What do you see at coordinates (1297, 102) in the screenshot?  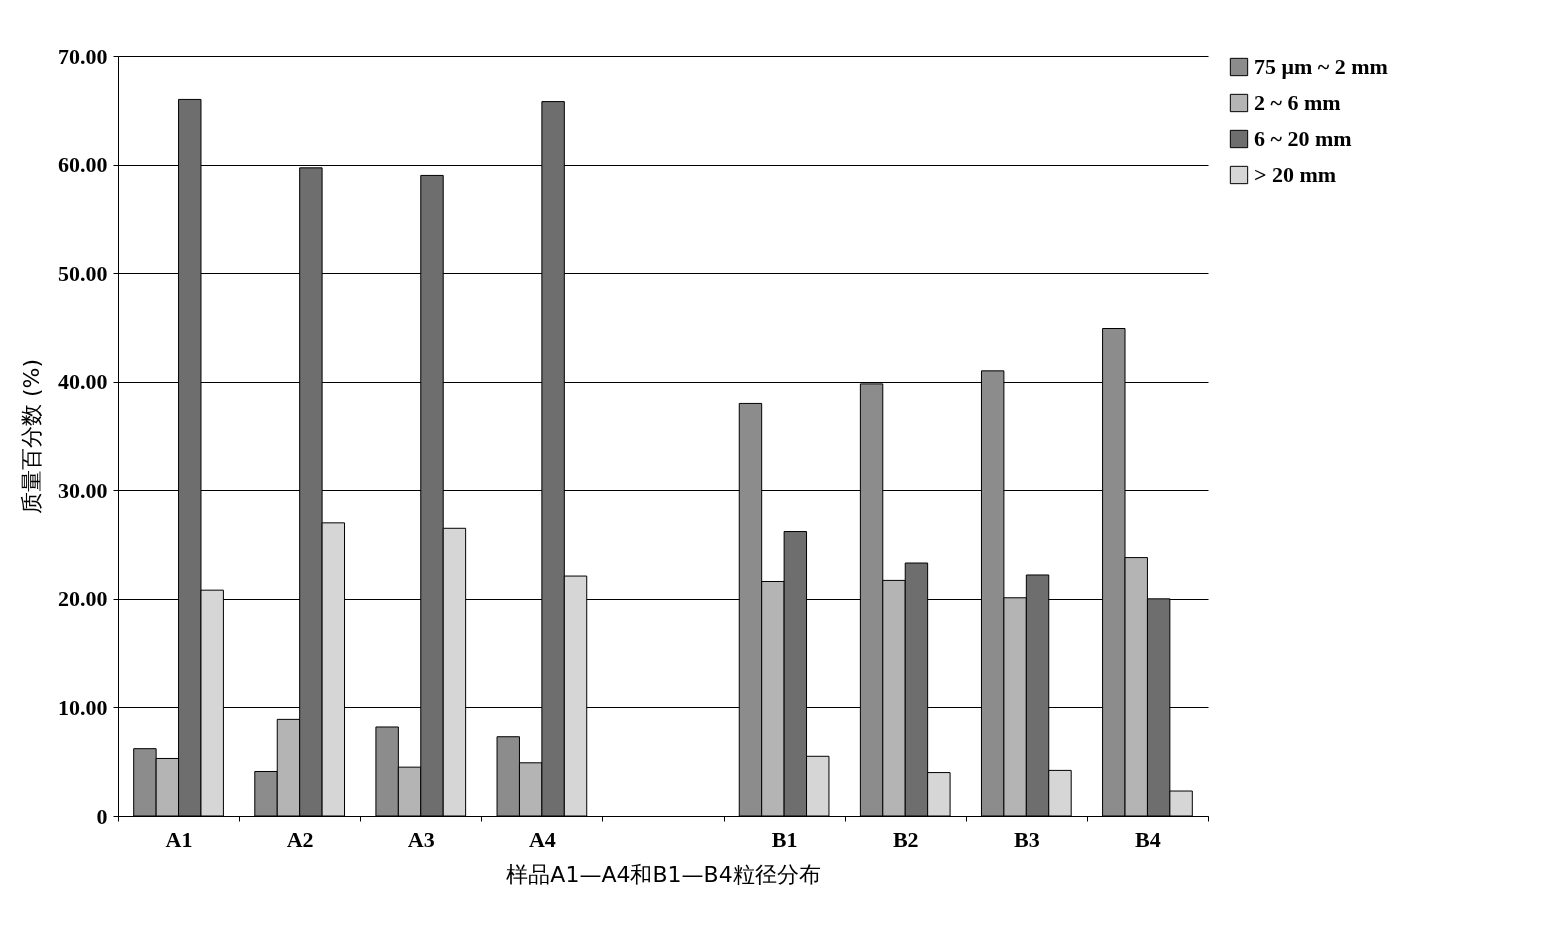 I see `legend-label: 2 ~ 6 mm` at bounding box center [1297, 102].